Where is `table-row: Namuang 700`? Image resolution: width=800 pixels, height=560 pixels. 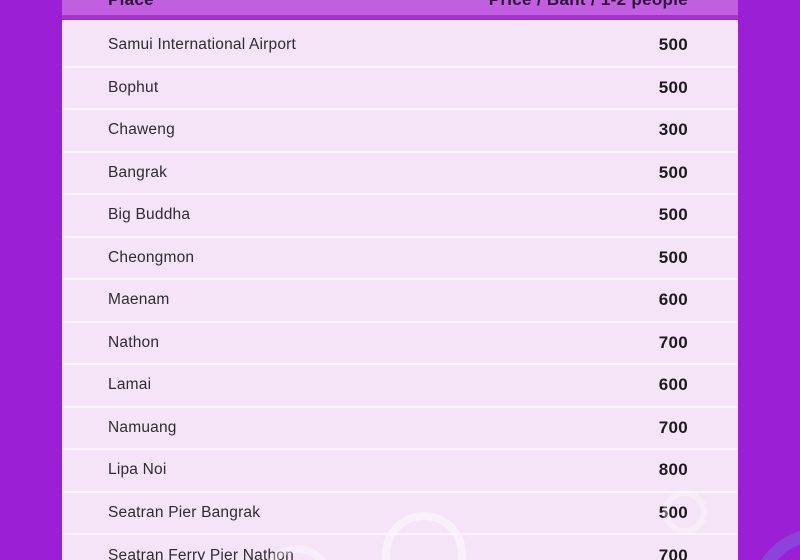
table-row: Namuang 700 is located at coordinates (400, 429).